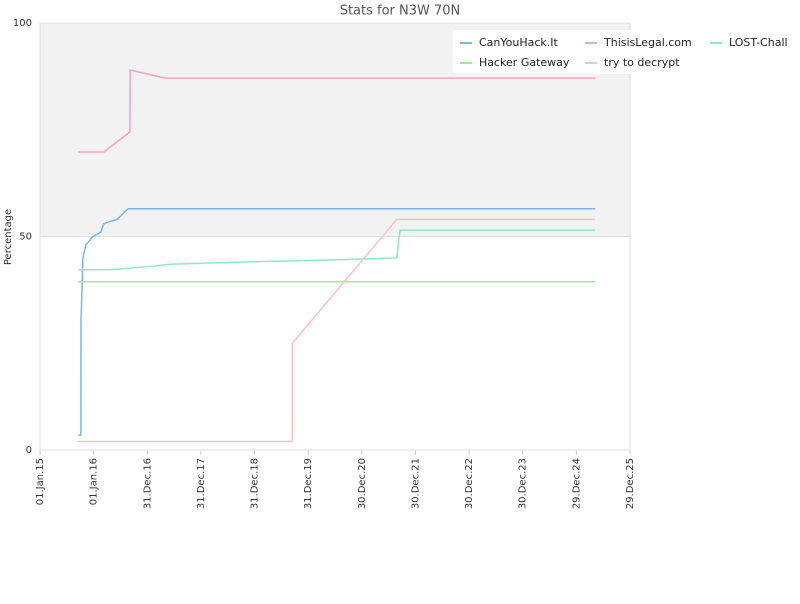 This screenshot has width=800, height=604. I want to click on x-tick-label: 31.Dec.19, so click(308, 483).